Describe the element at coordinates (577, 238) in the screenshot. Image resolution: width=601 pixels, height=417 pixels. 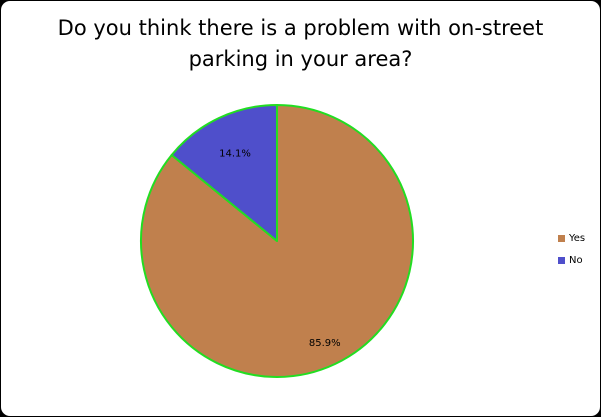
I see `legend-label-yes: Yes` at that location.